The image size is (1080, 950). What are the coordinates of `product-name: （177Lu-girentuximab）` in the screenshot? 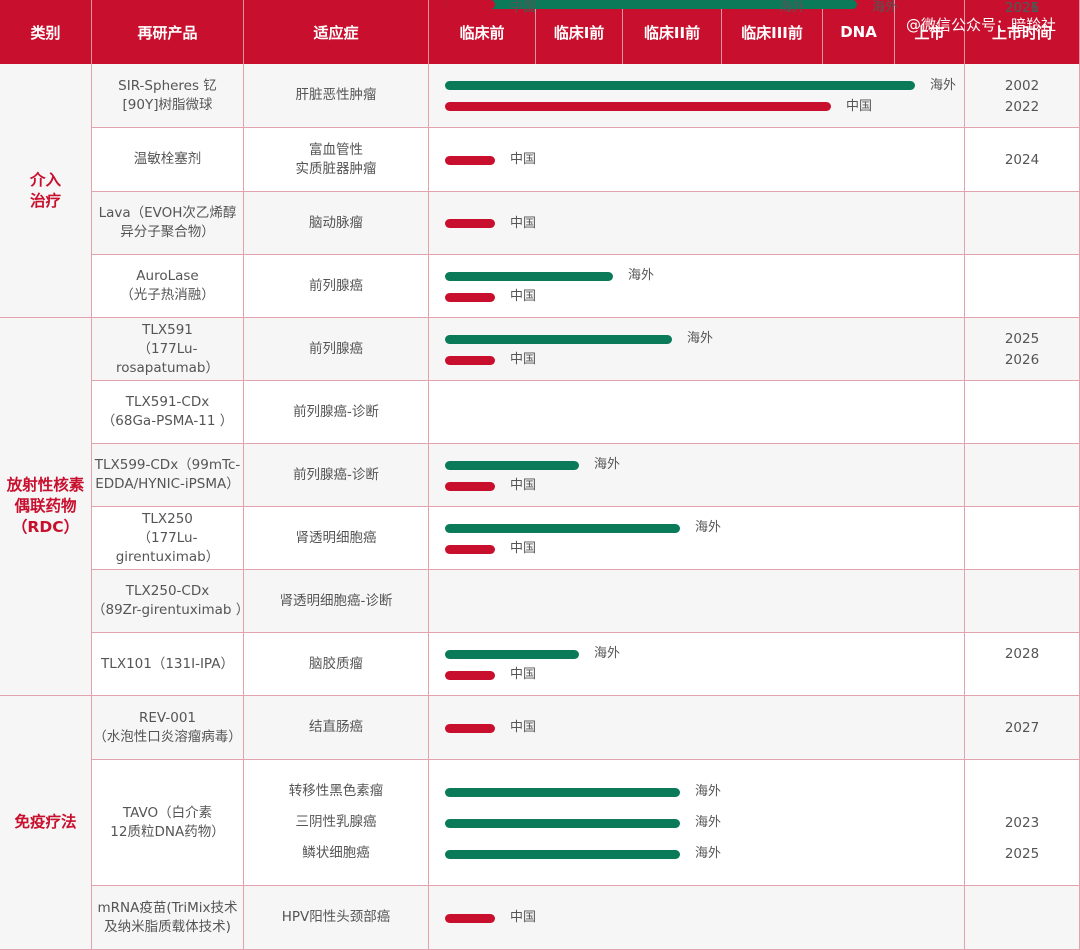 It's located at (167, 547).